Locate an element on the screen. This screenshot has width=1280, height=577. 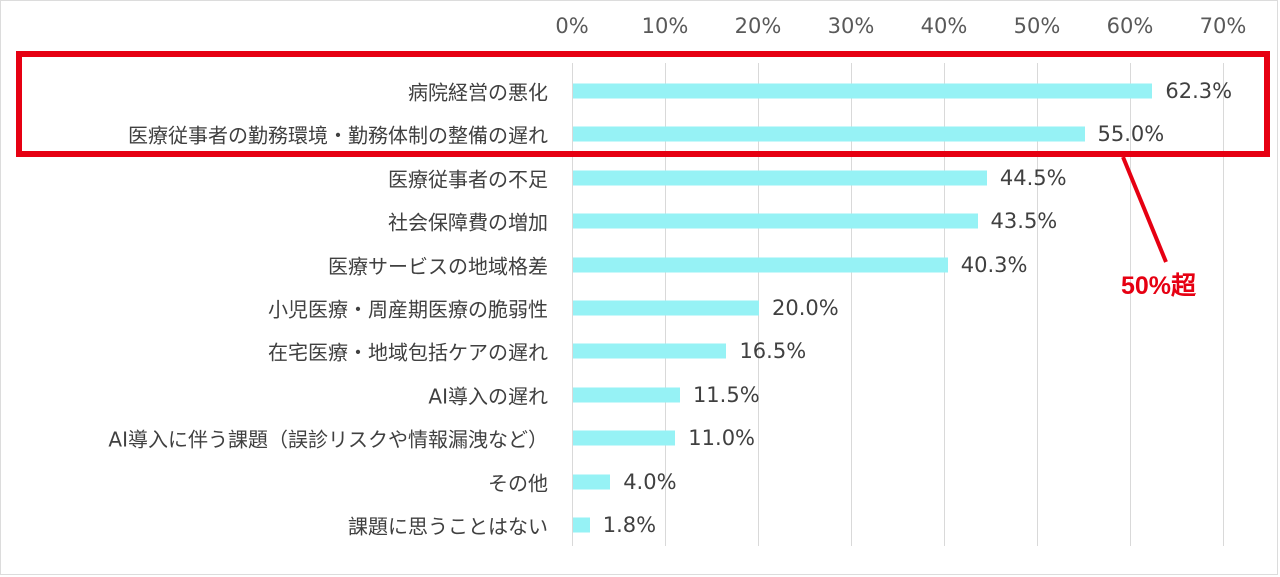
x-tick-label: 50% is located at coordinates (1037, 26).